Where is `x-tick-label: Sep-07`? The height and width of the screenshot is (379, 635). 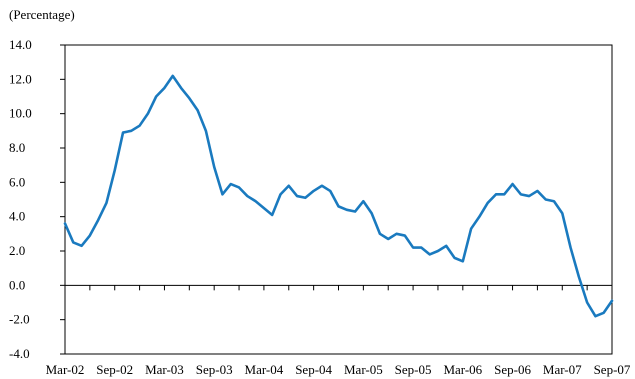 x-tick-label: Sep-07 is located at coordinates (612, 369).